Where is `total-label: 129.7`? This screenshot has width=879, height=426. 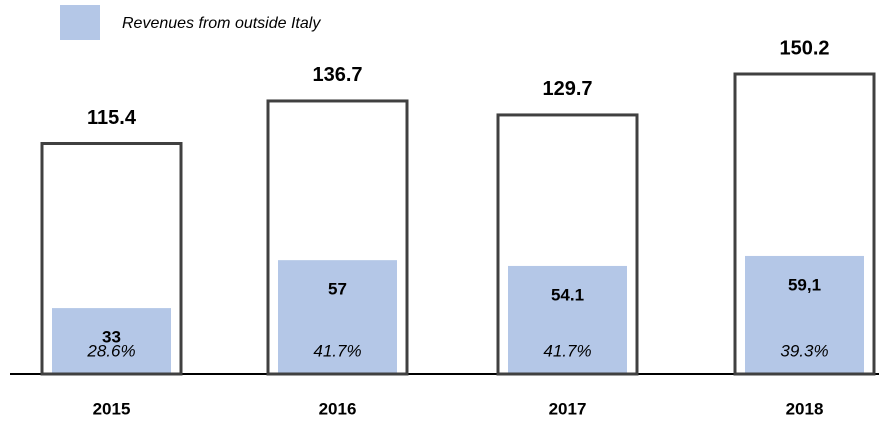
total-label: 129.7 is located at coordinates (567, 89).